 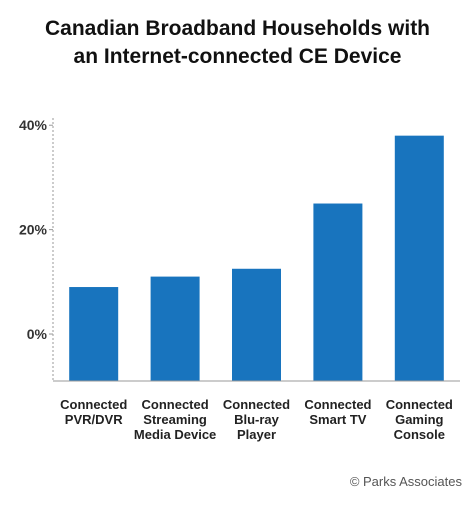 I want to click on x-category-label-line: Streaming, so click(x=175, y=419).